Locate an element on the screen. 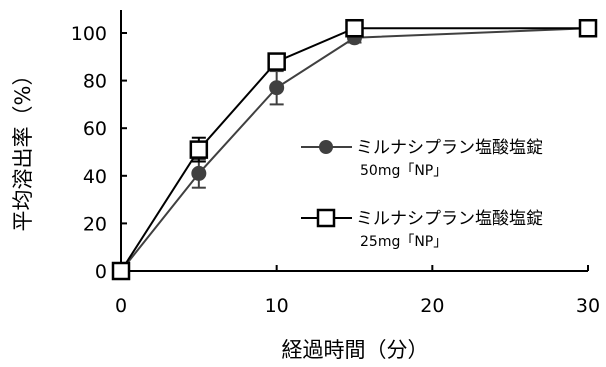 This screenshot has height=367, width=606. x-tick-label: 10 is located at coordinates (277, 306).